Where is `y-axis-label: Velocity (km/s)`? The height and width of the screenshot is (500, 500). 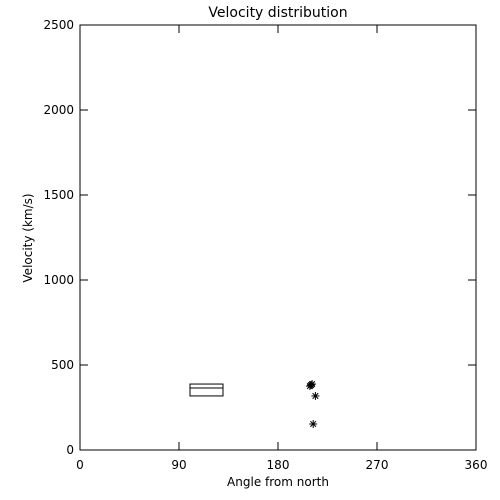 y-axis-label: Velocity (km/s) is located at coordinates (28, 237).